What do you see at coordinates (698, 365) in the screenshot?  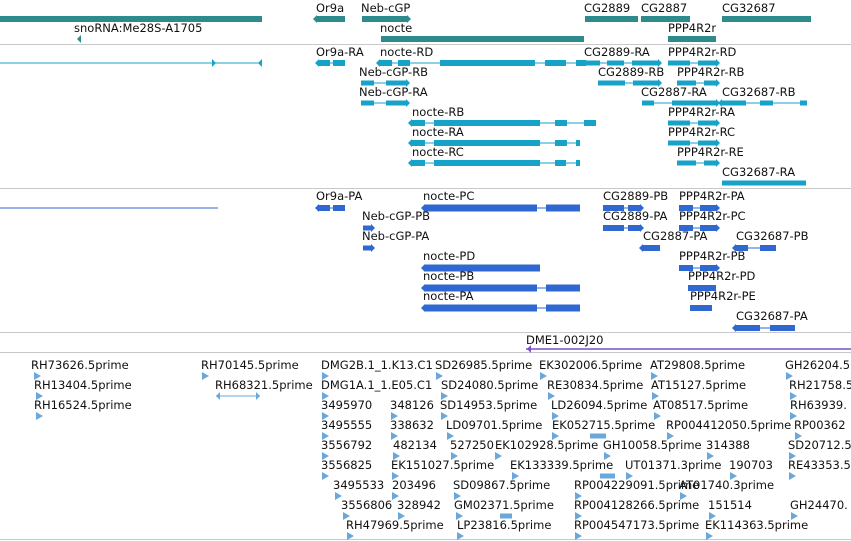 I see `est-label: AT29808.5prime` at bounding box center [698, 365].